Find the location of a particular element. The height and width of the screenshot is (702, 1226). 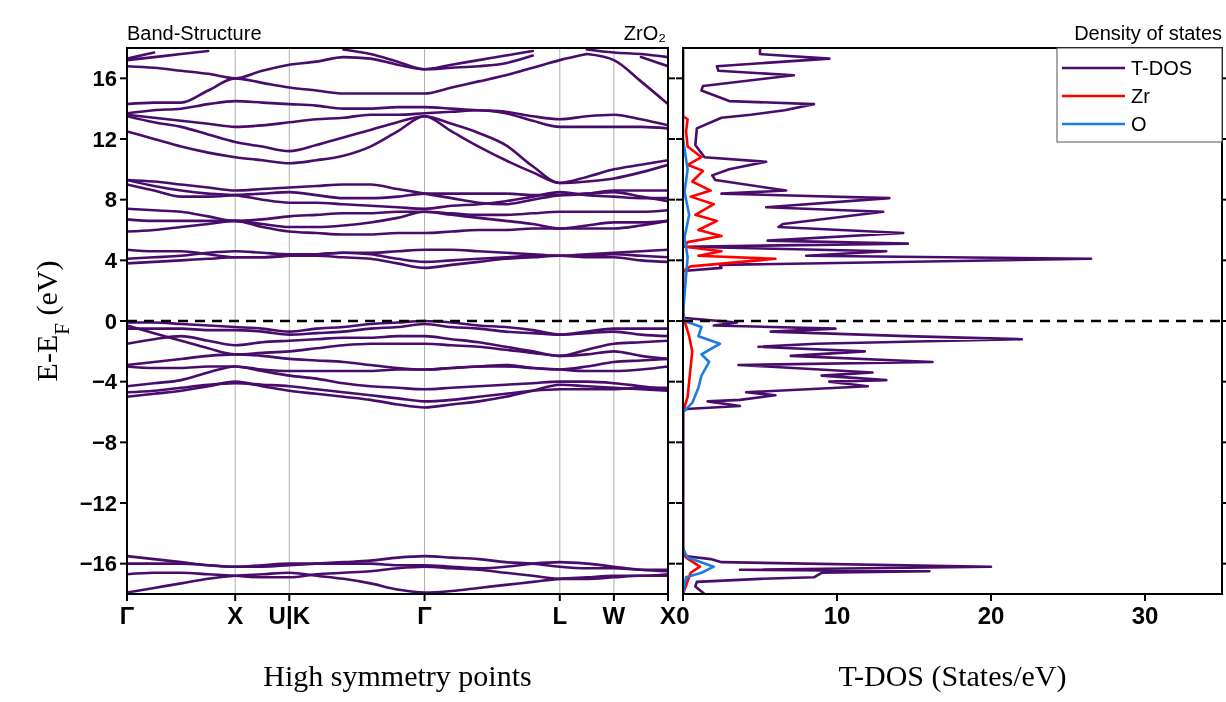

legend-label: Zr is located at coordinates (1141, 96).